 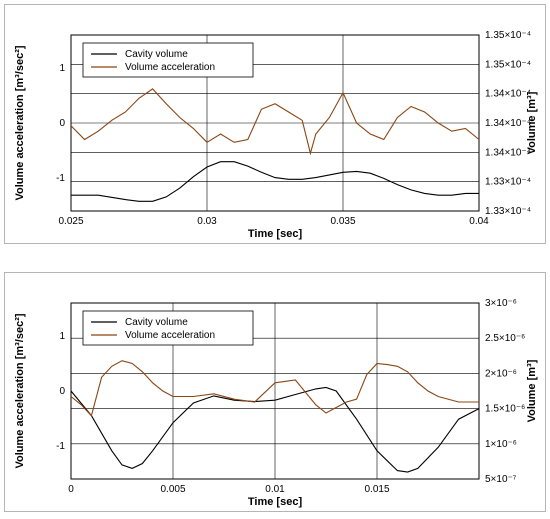 I want to click on x-tick-label: 0.005, so click(x=172, y=489).